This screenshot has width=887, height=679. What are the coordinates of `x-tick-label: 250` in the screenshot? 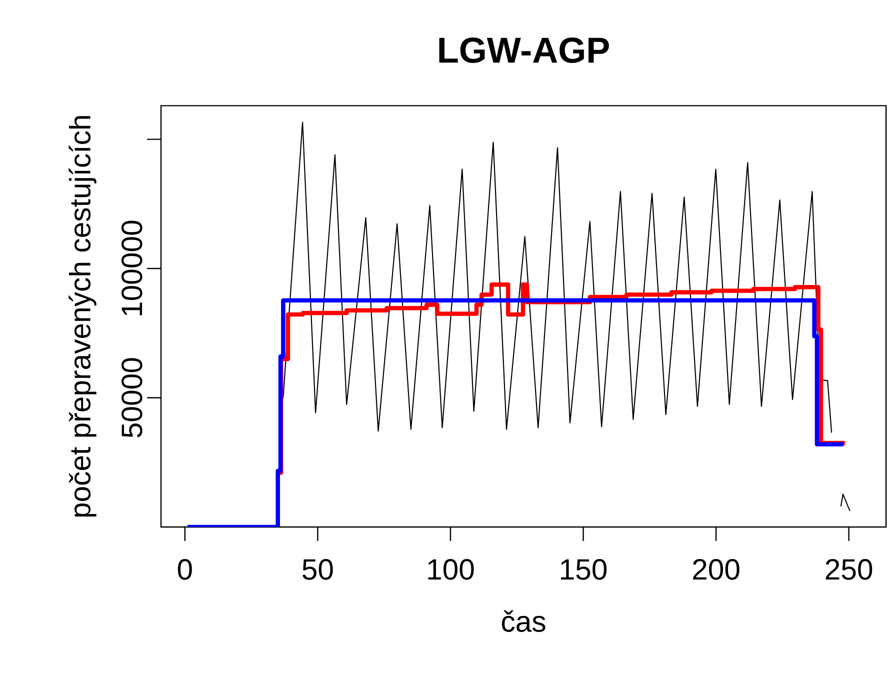 It's located at (849, 569).